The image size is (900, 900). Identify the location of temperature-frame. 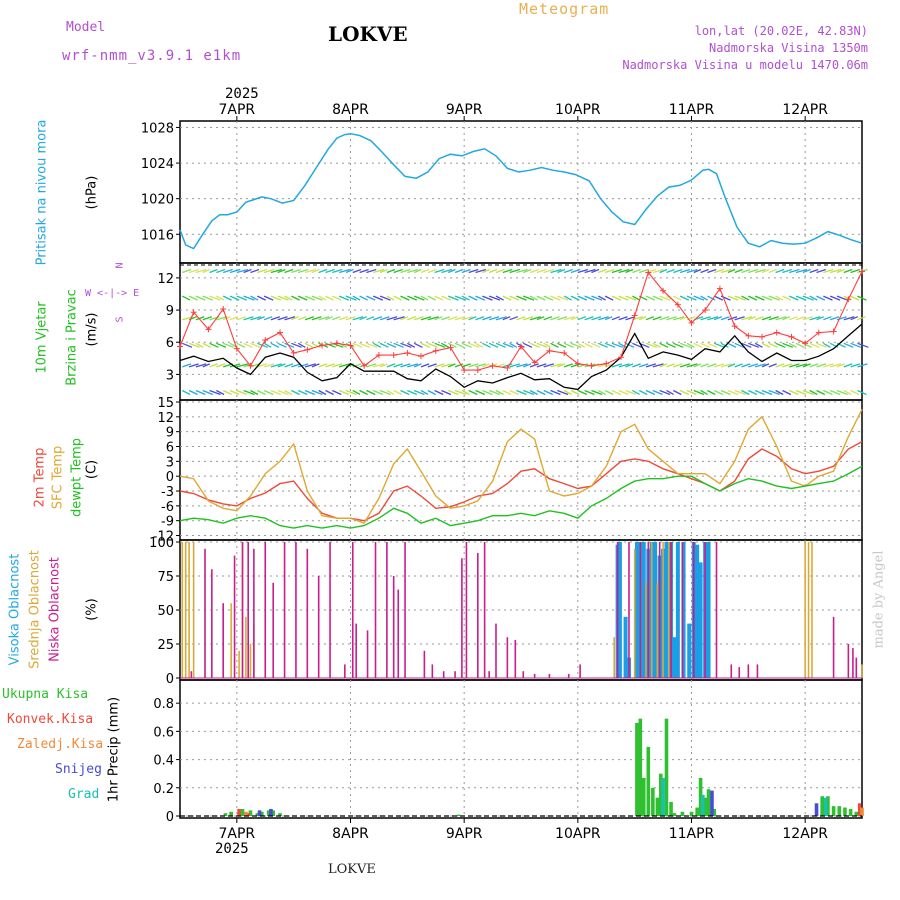
(521, 470).